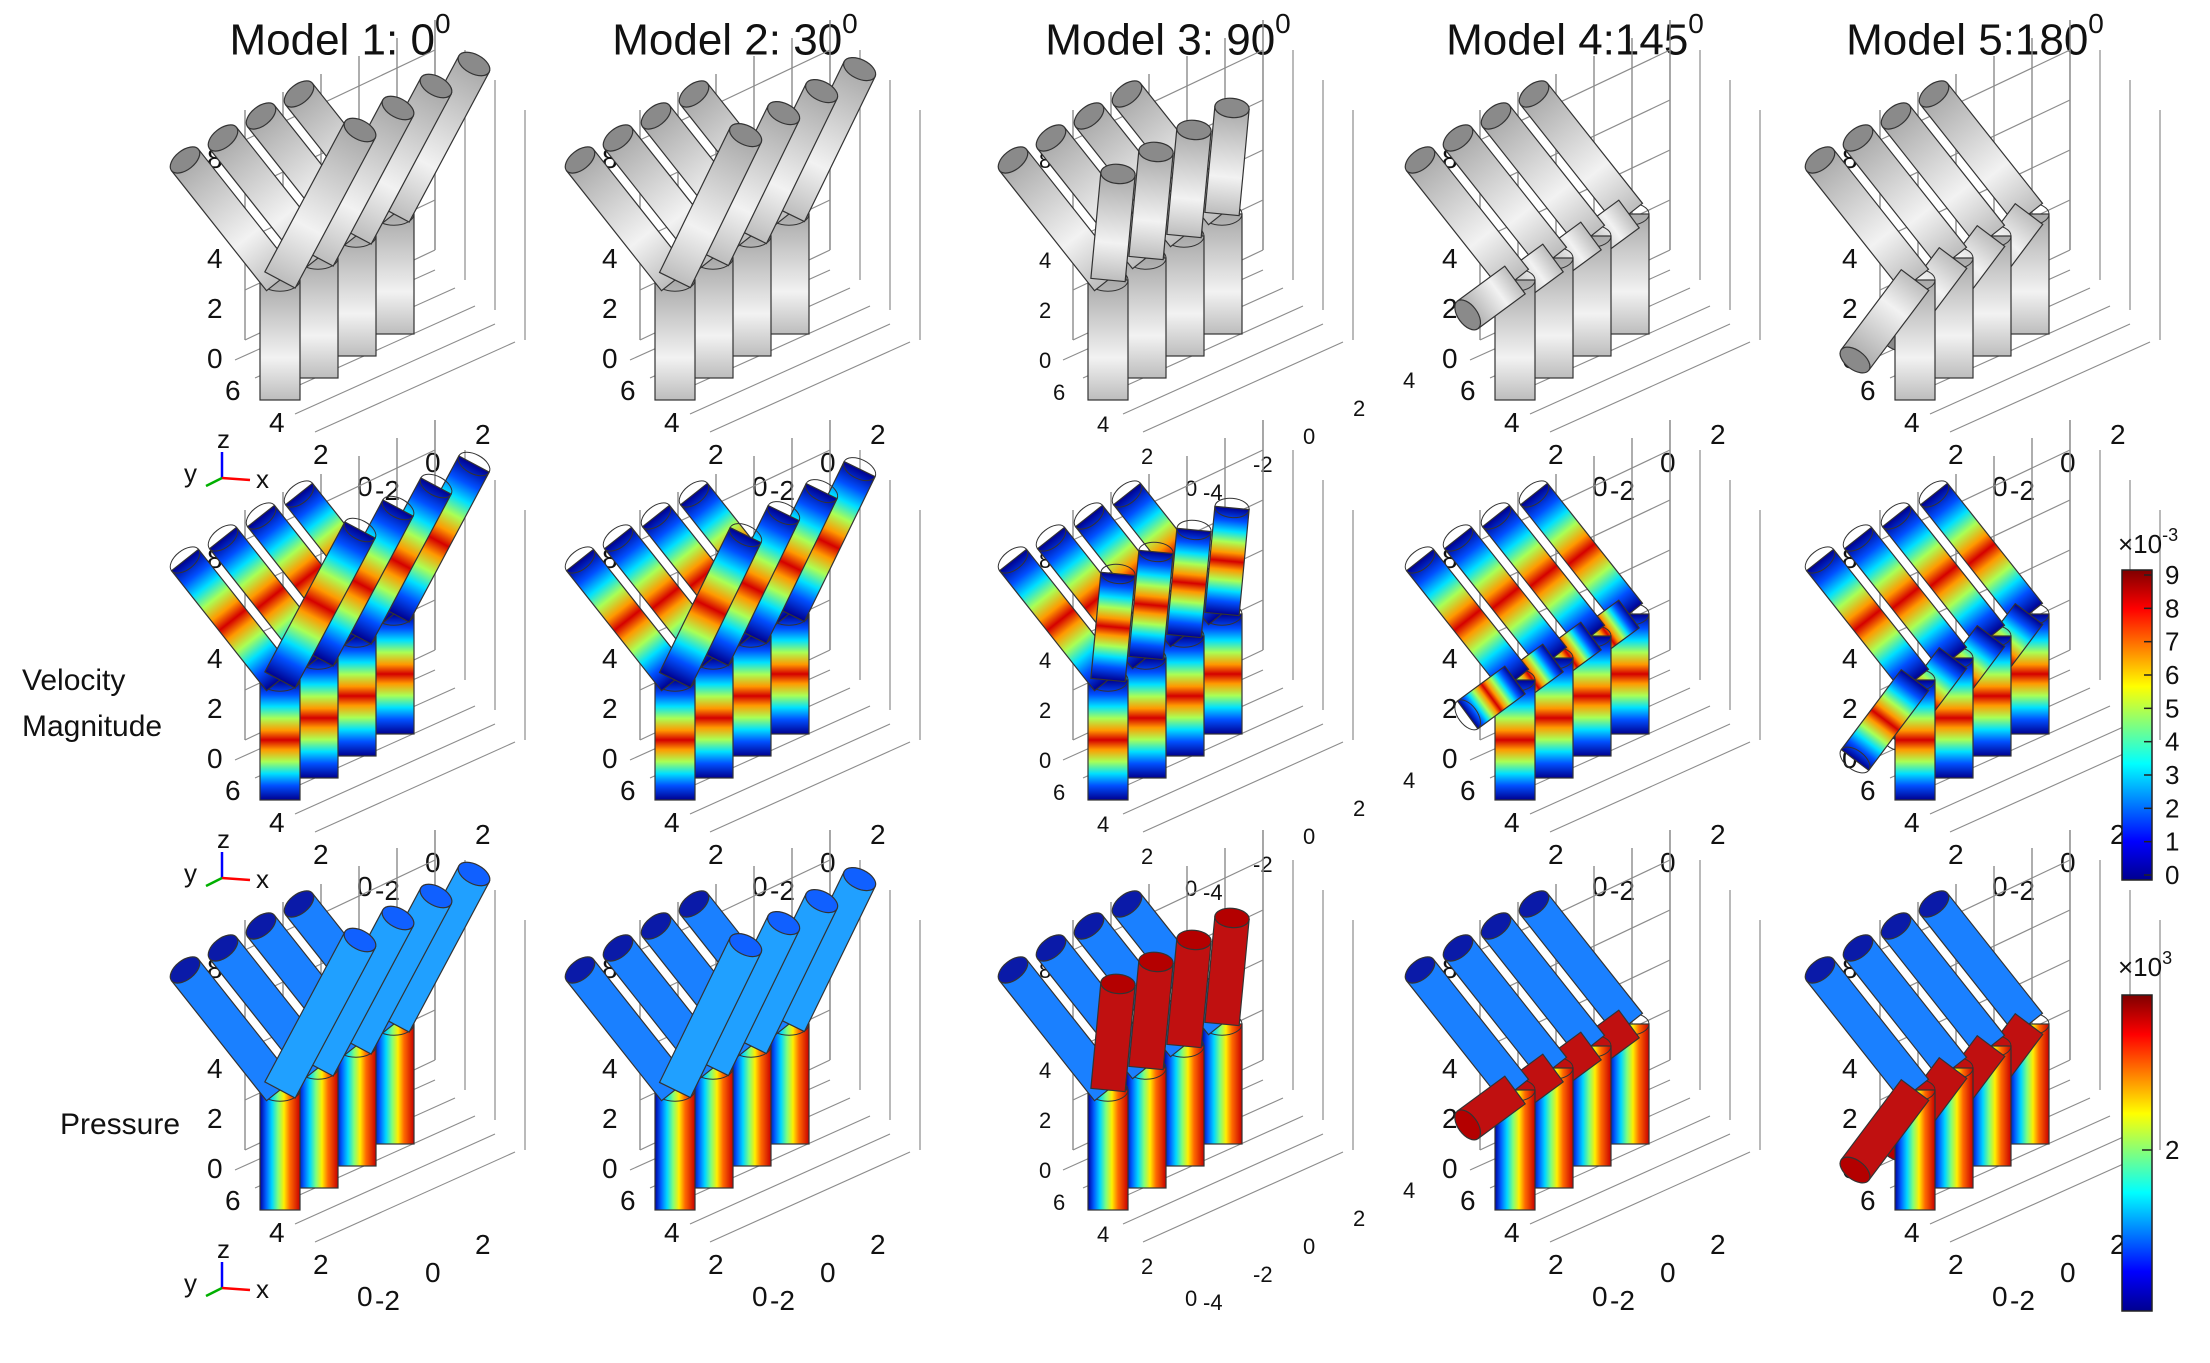 This screenshot has height=1363, width=2210. I want to click on branch-left-2-2-1-cap, so click(1051, 948).